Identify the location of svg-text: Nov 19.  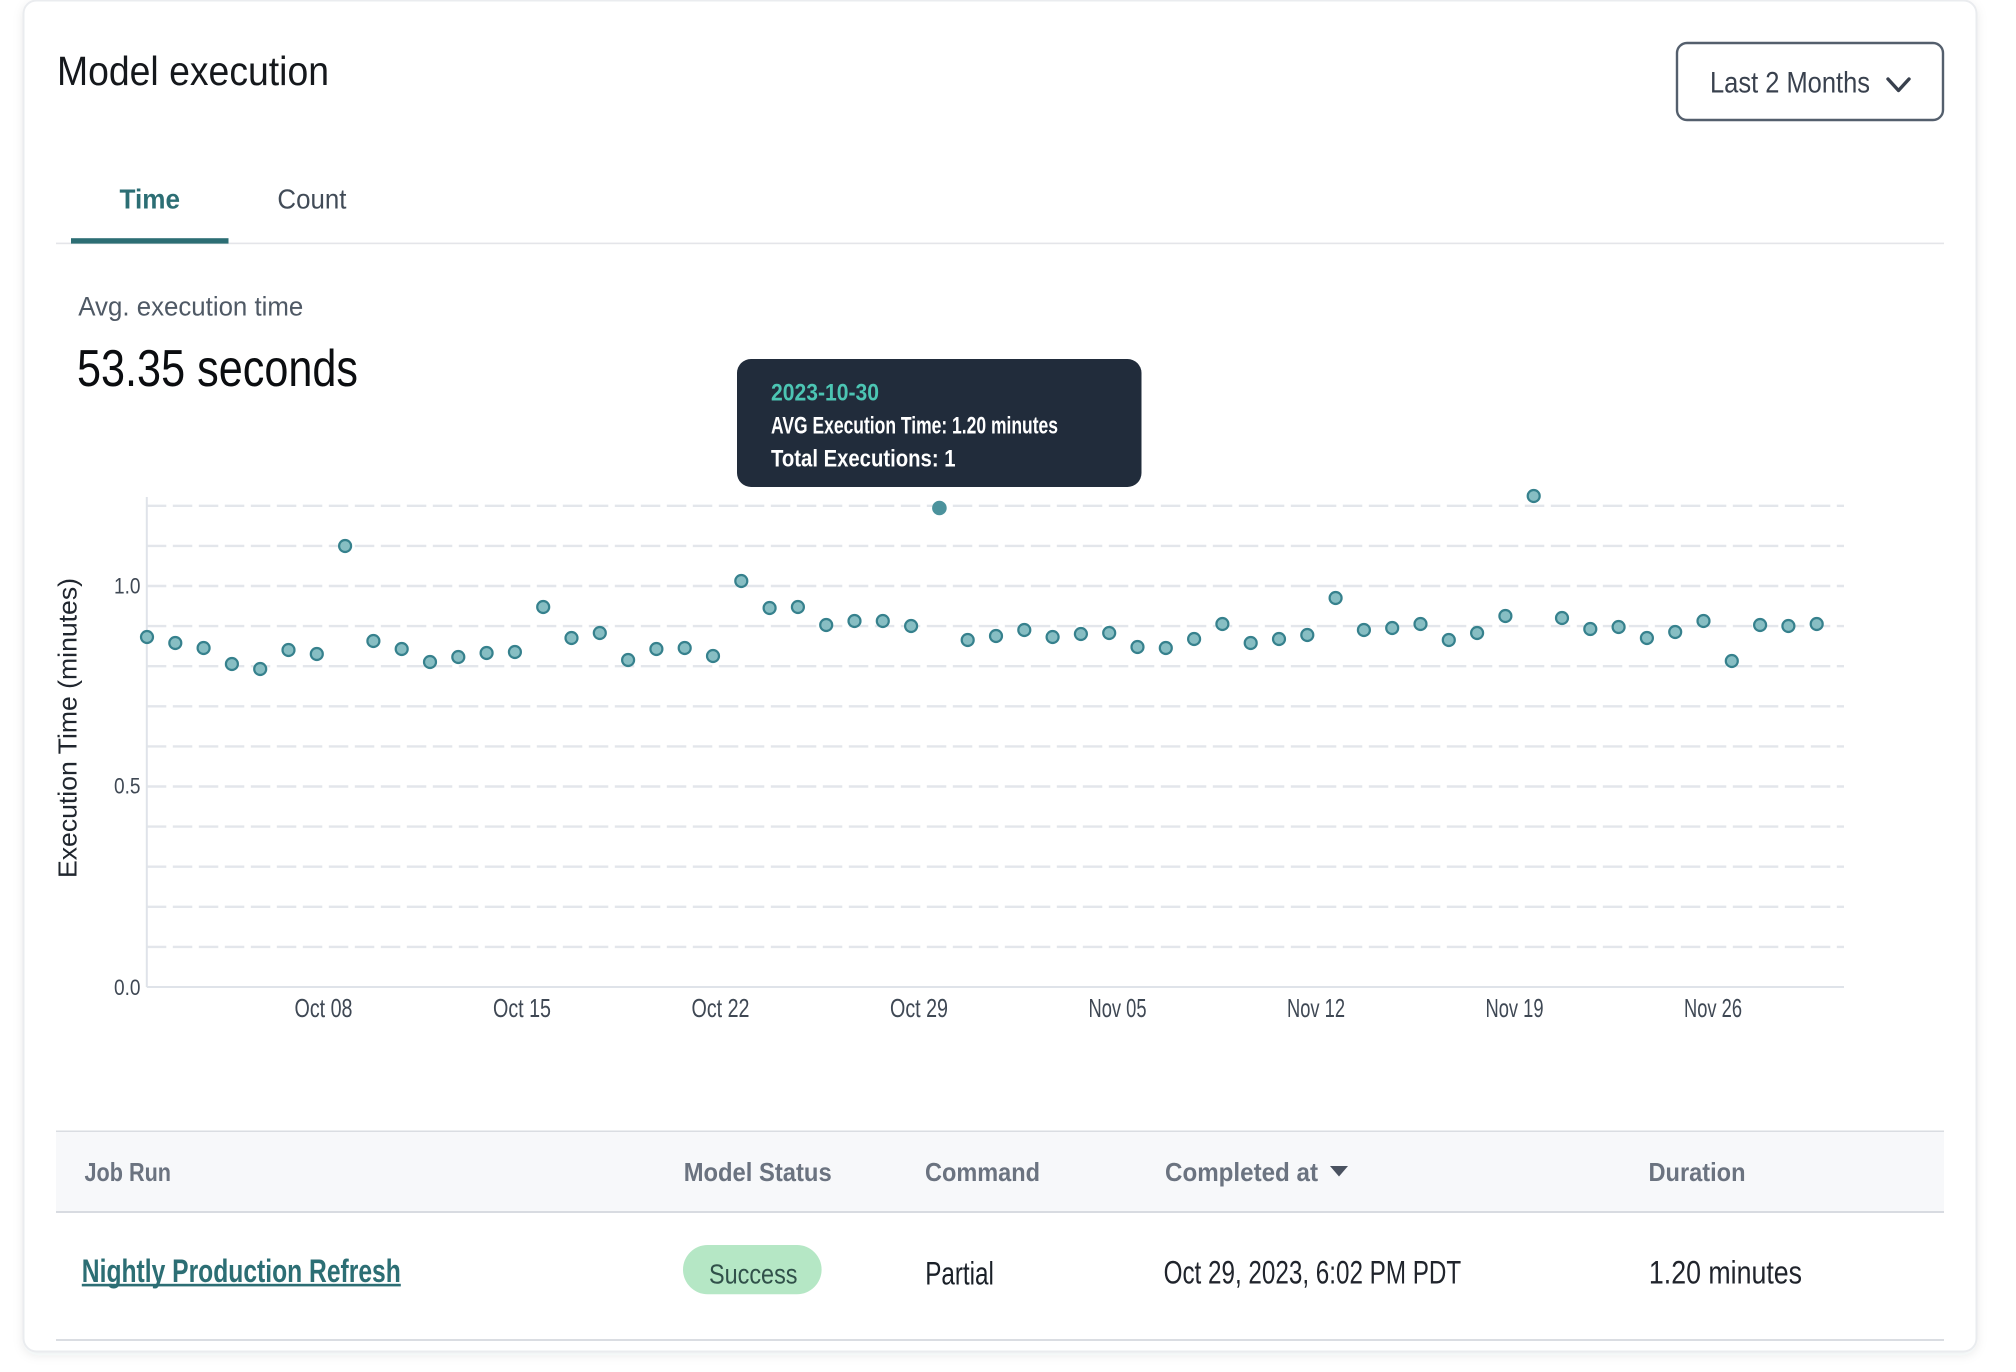
(1515, 1008).